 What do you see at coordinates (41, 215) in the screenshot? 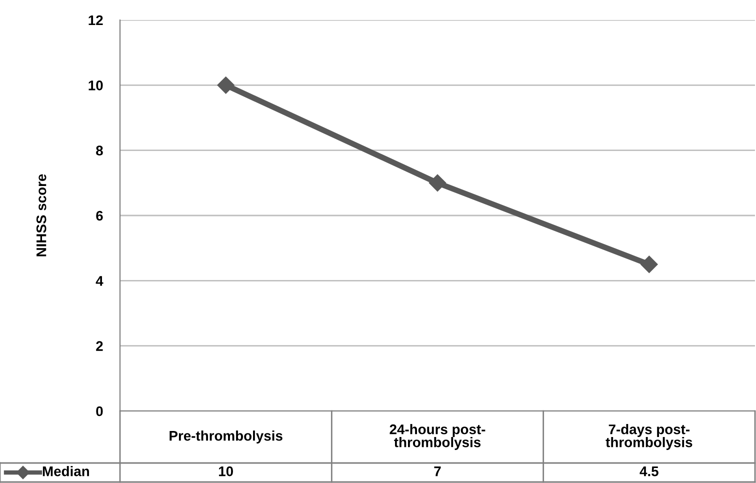
I see `y-axis-title: NIHSS score` at bounding box center [41, 215].